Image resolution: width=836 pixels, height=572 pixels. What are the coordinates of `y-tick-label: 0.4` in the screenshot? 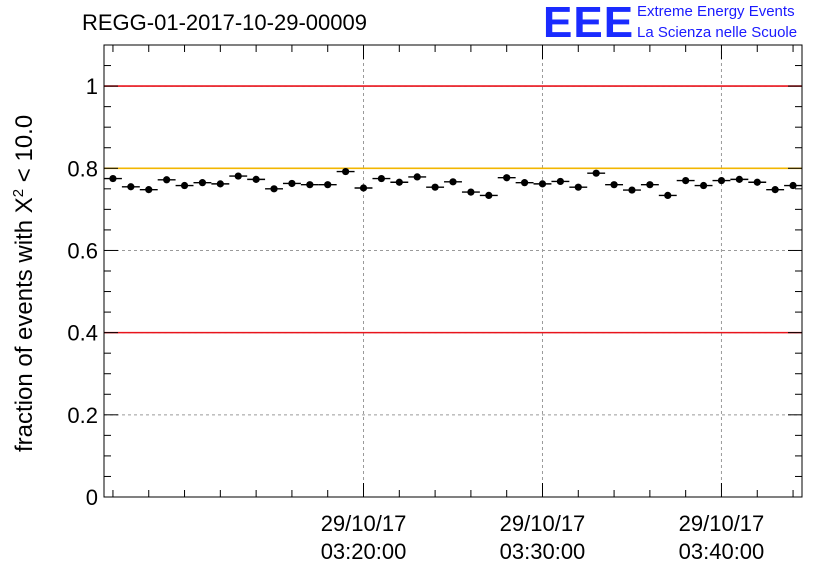 It's located at (82, 333).